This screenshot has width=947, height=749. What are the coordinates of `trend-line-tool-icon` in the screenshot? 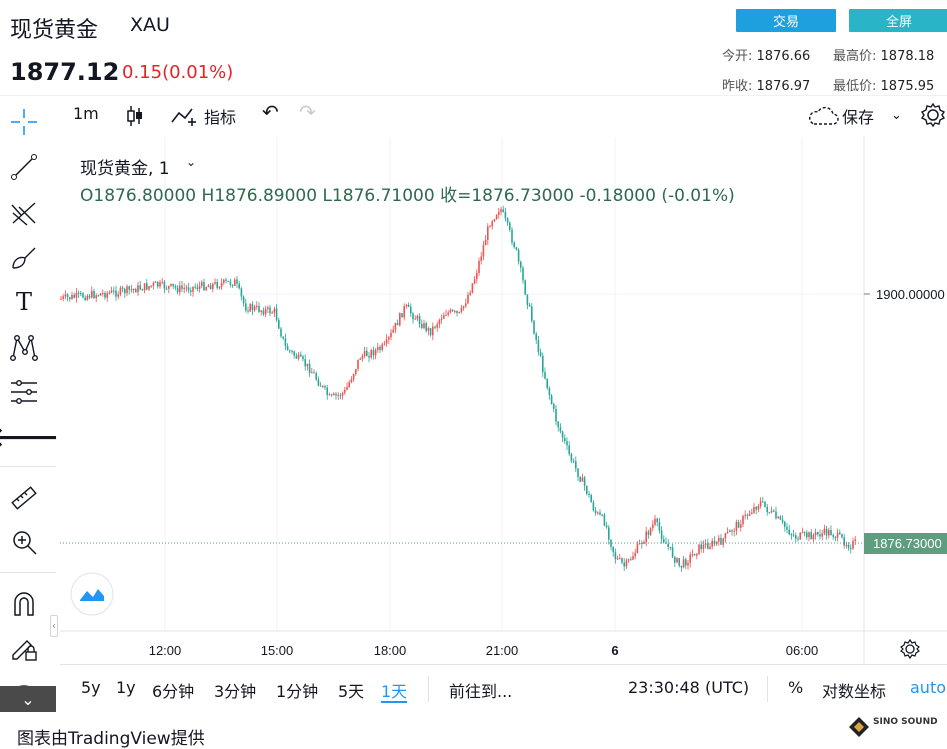 It's located at (24, 167).